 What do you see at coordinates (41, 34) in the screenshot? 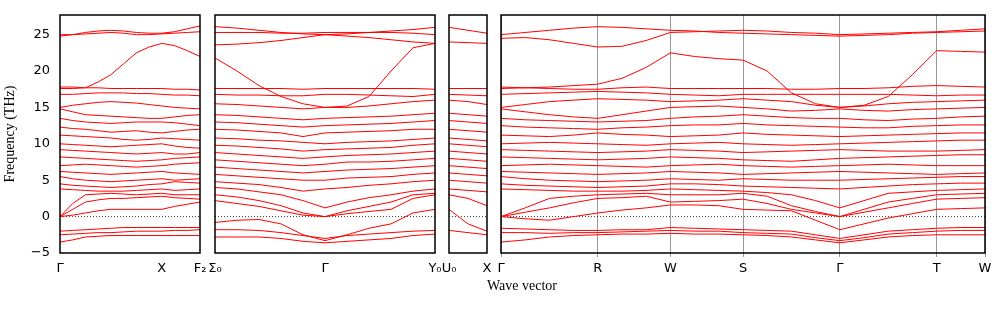
I see `y-tick-label: 25` at bounding box center [41, 34].